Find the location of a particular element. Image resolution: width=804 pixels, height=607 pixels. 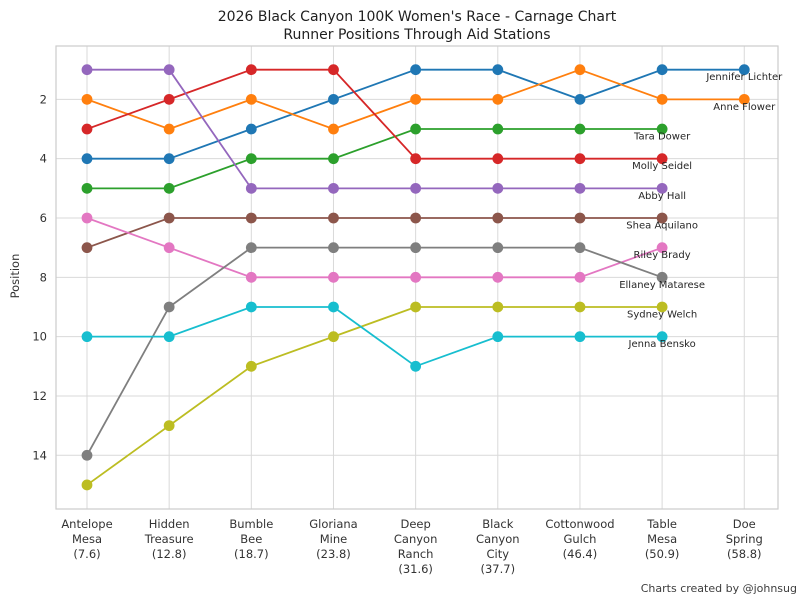

runner-label-ellaney-matarese: Ellaney Matarese is located at coordinates (662, 285).